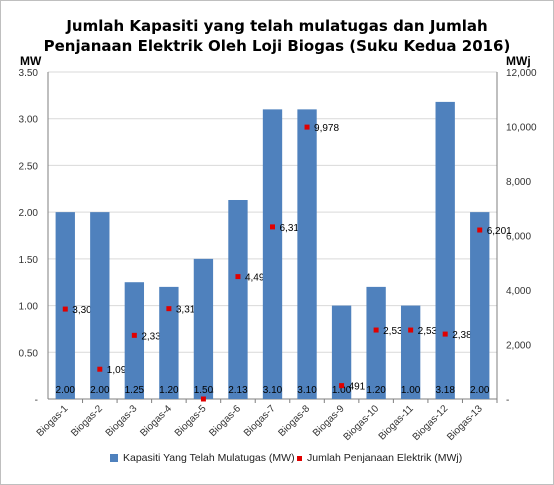  I want to click on point-value-label: 2,531, so click(395, 331).